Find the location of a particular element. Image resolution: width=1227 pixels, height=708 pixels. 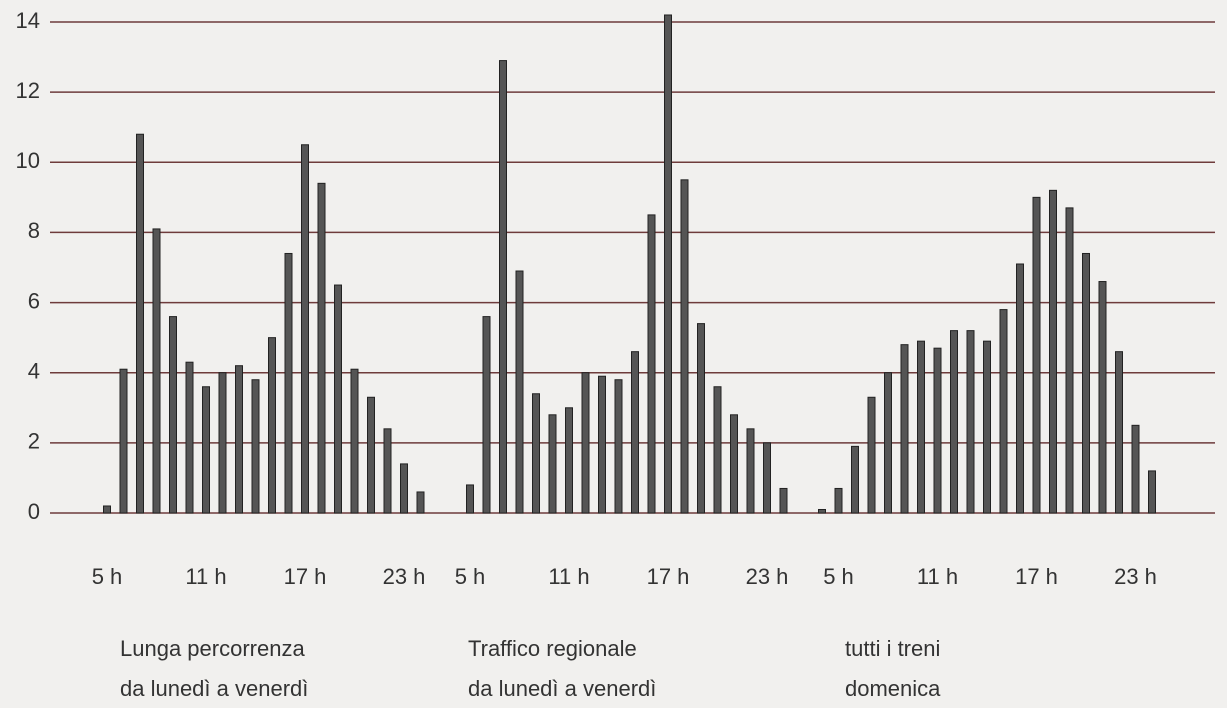

panel-caption: Traffico regionale is located at coordinates (552, 648).